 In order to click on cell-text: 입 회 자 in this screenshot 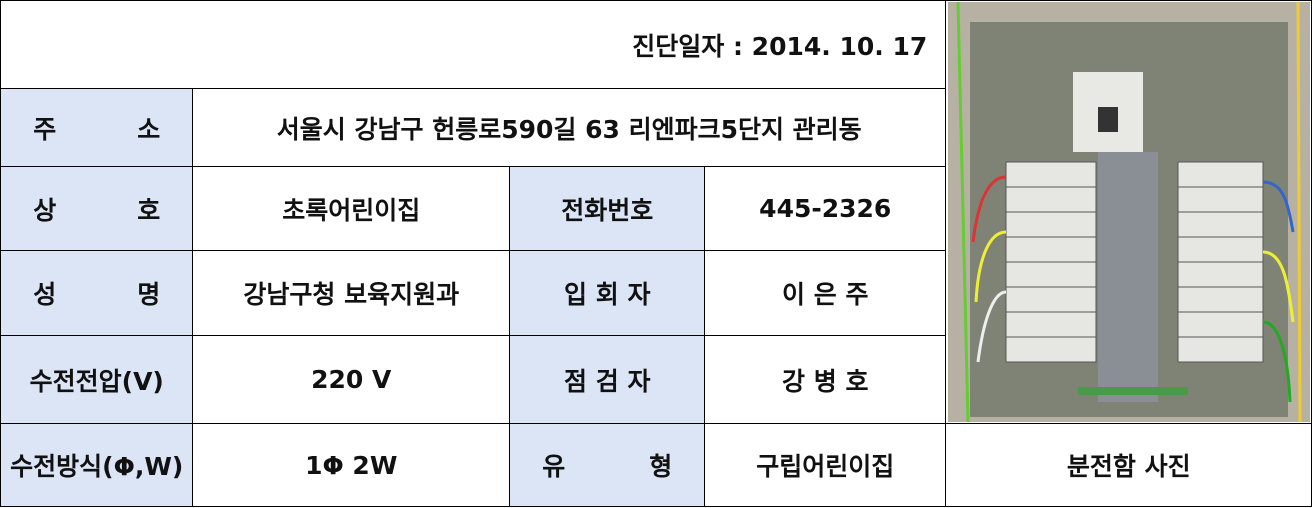, I will do `click(607, 295)`.